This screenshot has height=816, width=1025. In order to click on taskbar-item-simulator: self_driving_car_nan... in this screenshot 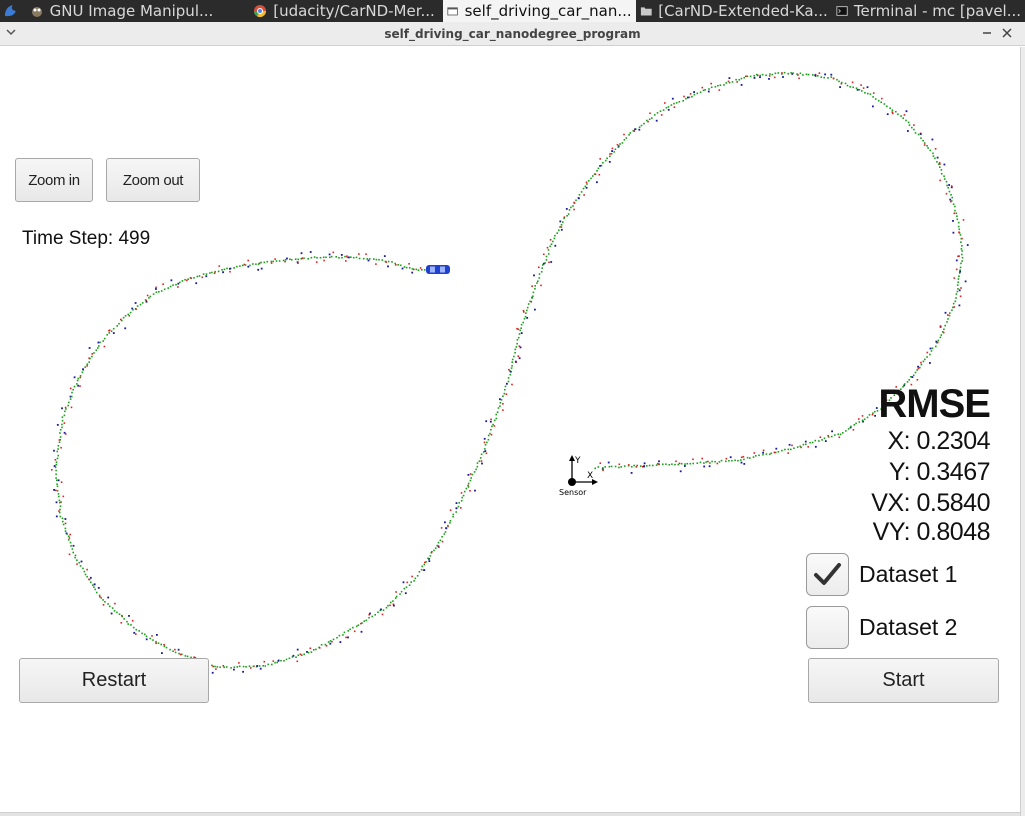, I will do `click(539, 11)`.